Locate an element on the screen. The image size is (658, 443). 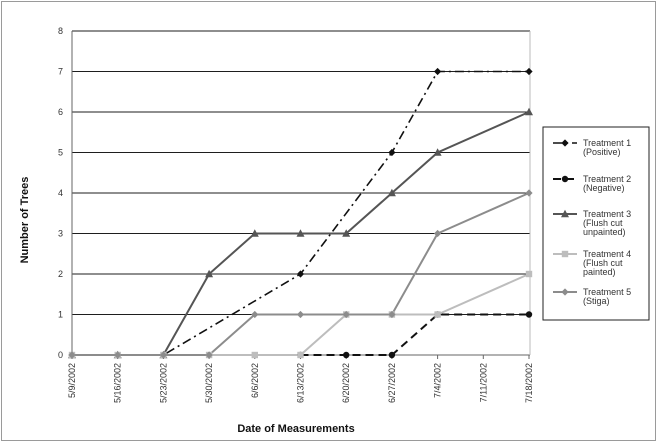
legend-box is located at coordinates (596, 223).